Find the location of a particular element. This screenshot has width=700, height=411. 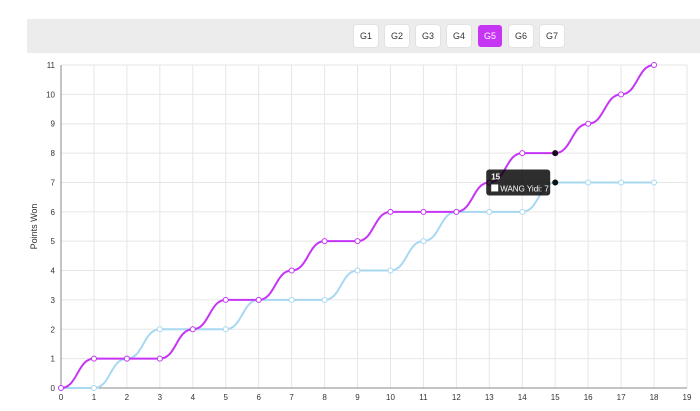

y-tick-label: 10 is located at coordinates (50, 94).